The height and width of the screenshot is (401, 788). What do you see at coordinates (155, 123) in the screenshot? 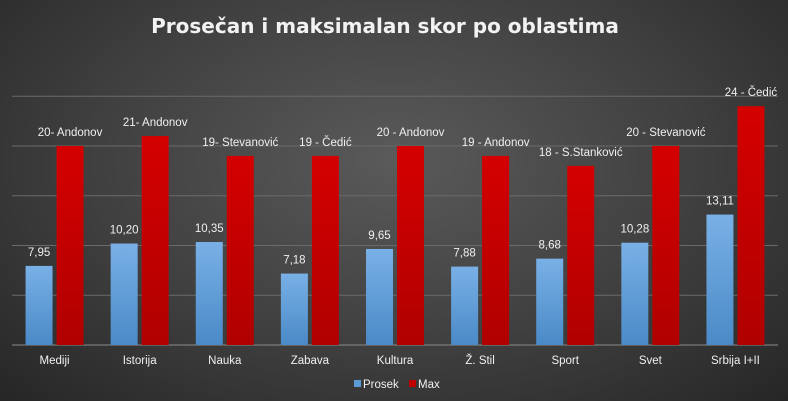
I see `data-label-max-2: 21- Andonov` at bounding box center [155, 123].